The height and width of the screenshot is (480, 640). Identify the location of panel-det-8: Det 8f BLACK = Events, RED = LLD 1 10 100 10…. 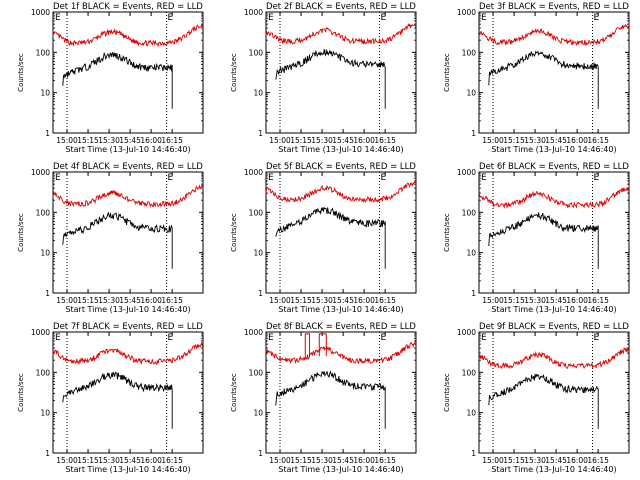
(323, 398).